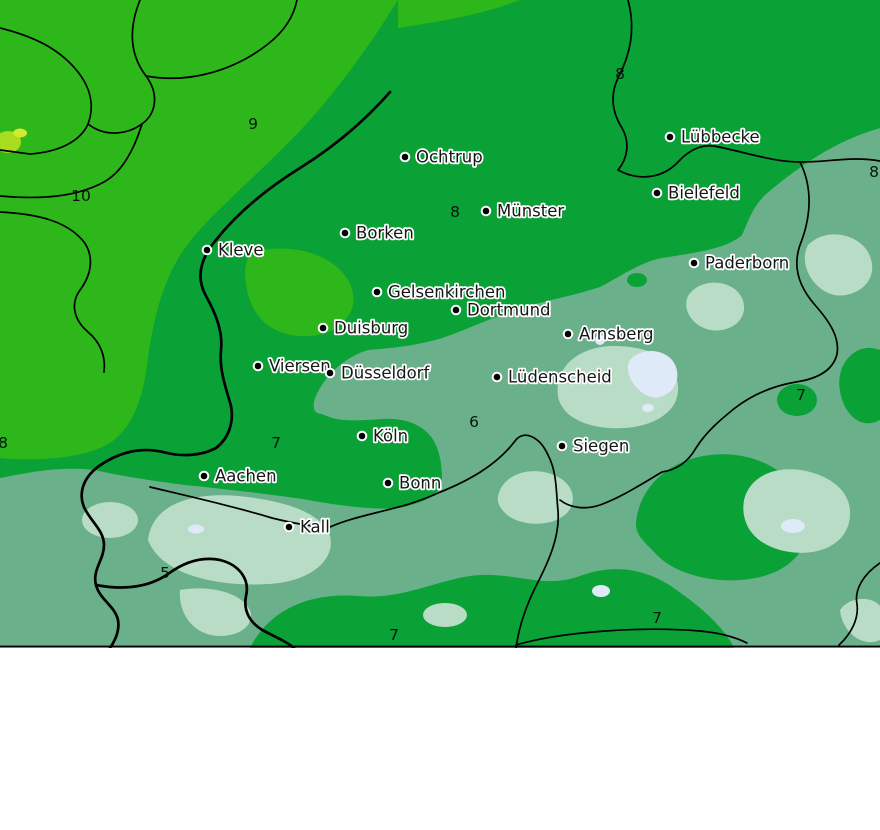 The width and height of the screenshot is (880, 830). I want to click on city-marker-koeln: Köln, so click(383, 436).